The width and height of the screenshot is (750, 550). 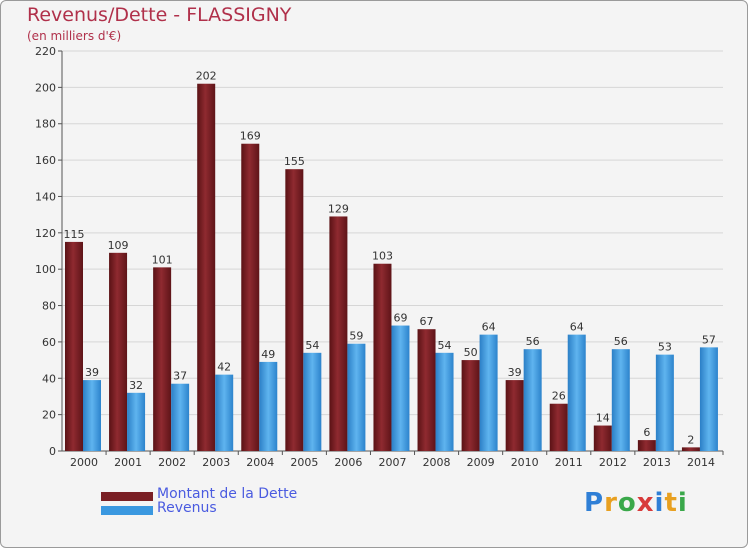 I want to click on x-tick-label: 2009, so click(x=481, y=462).